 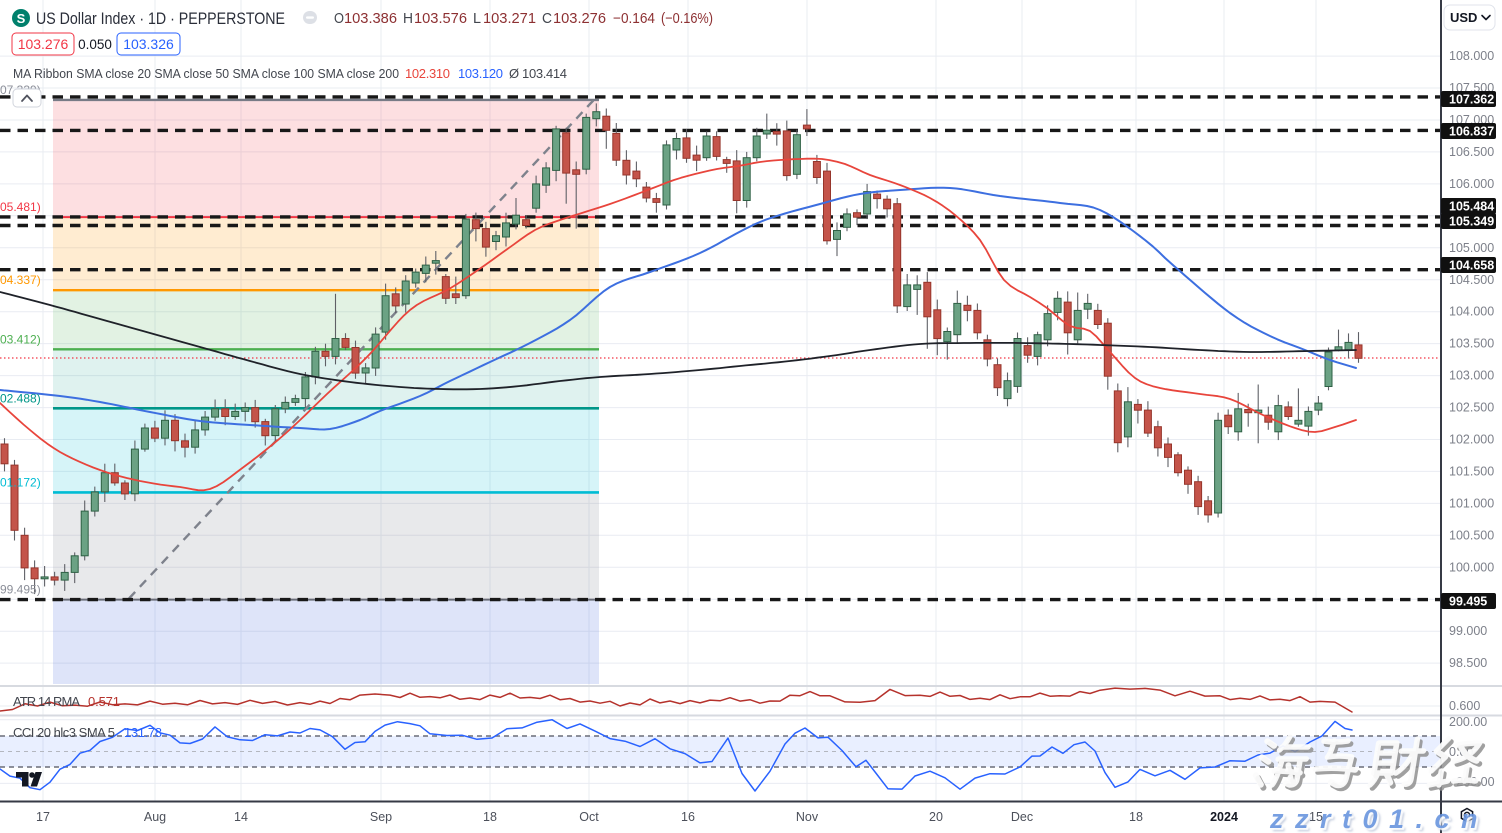 I want to click on svg-text: Oct, so click(x=589, y=817).